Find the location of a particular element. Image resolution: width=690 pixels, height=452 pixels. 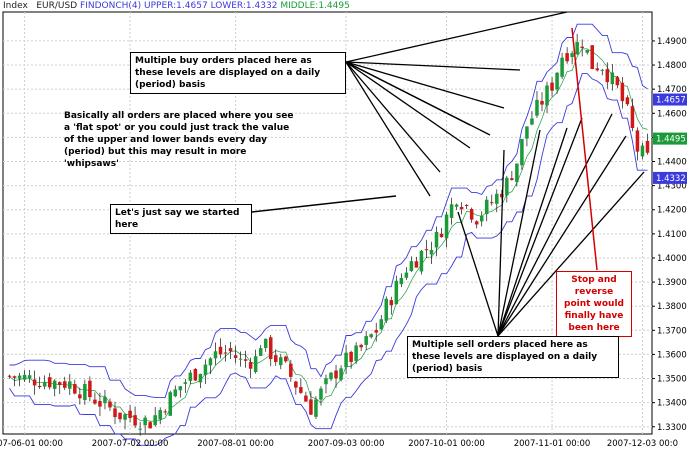

x-tick-label: 2007-10-01 00:00 is located at coordinates (446, 444).